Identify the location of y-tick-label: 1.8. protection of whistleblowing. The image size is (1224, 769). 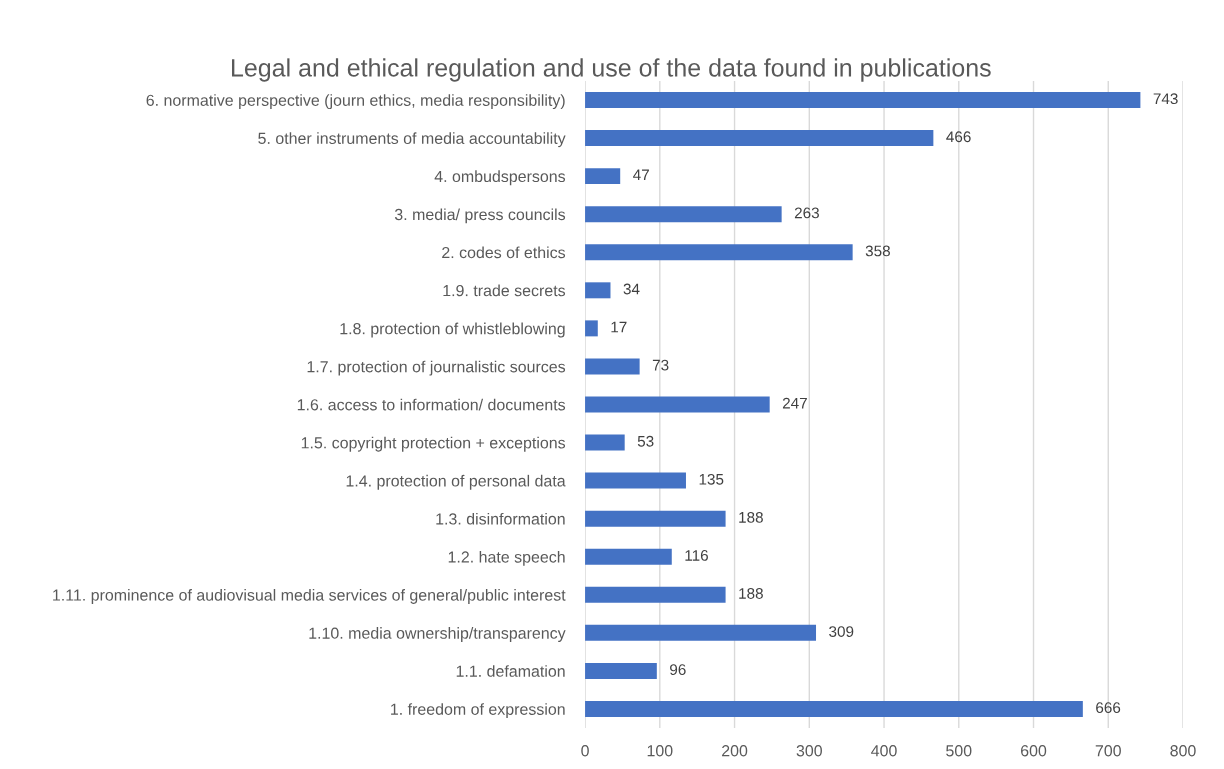
(452, 330).